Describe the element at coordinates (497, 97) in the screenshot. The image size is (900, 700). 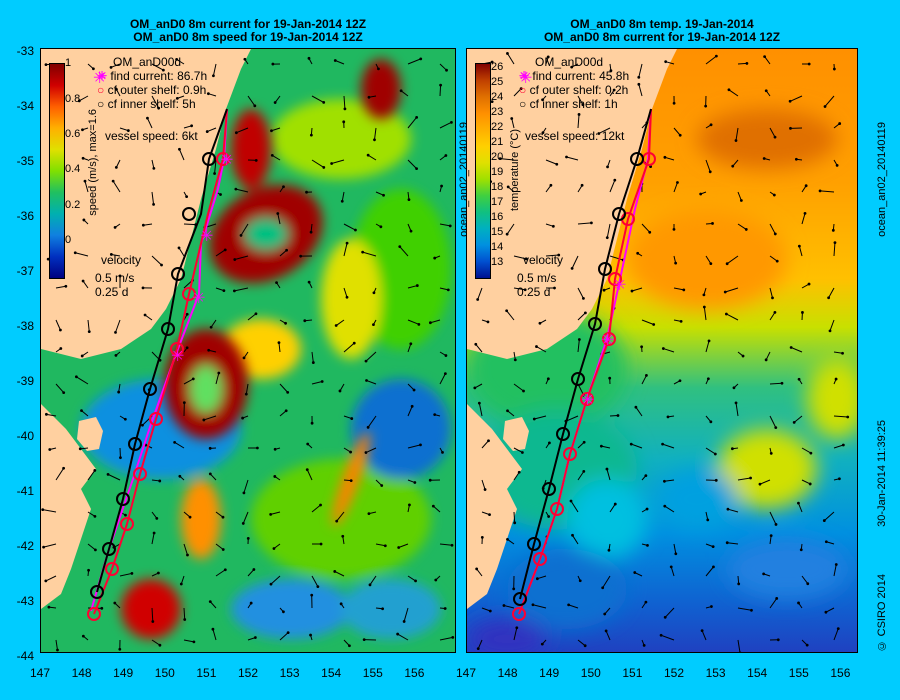
I see `temp-tick: 24` at that location.